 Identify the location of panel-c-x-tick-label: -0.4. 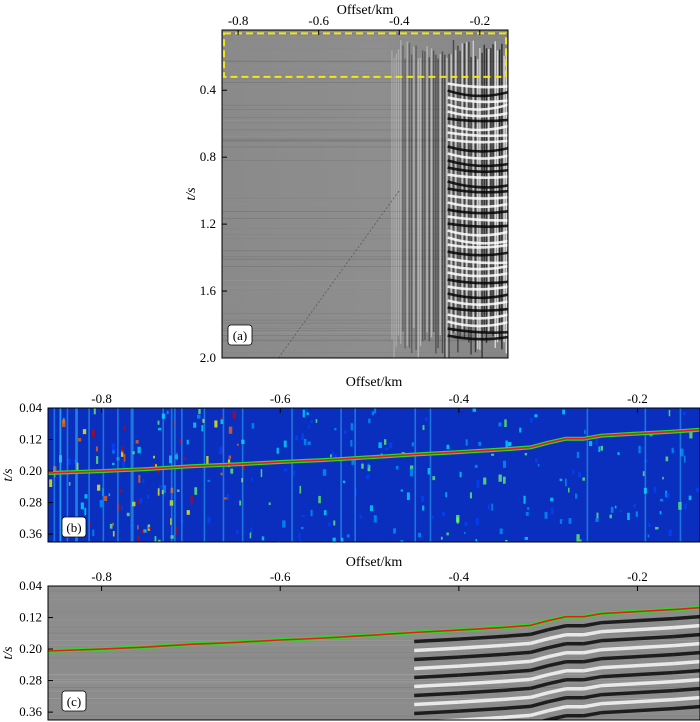
(459, 576).